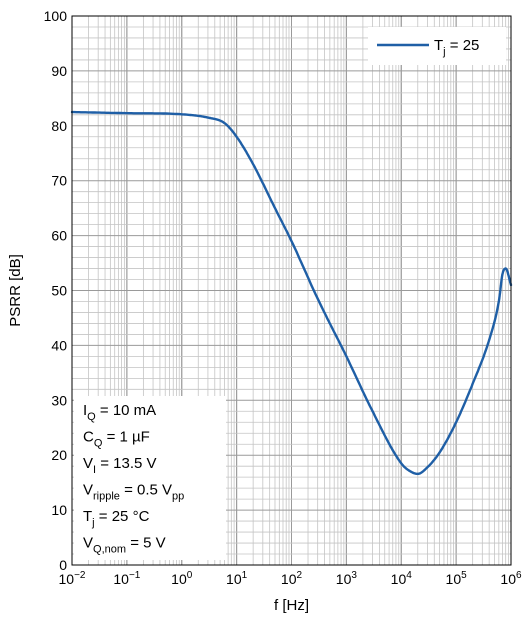 The image size is (525, 618). What do you see at coordinates (347, 578) in the screenshot?
I see `x-tick-label: 10³` at bounding box center [347, 578].